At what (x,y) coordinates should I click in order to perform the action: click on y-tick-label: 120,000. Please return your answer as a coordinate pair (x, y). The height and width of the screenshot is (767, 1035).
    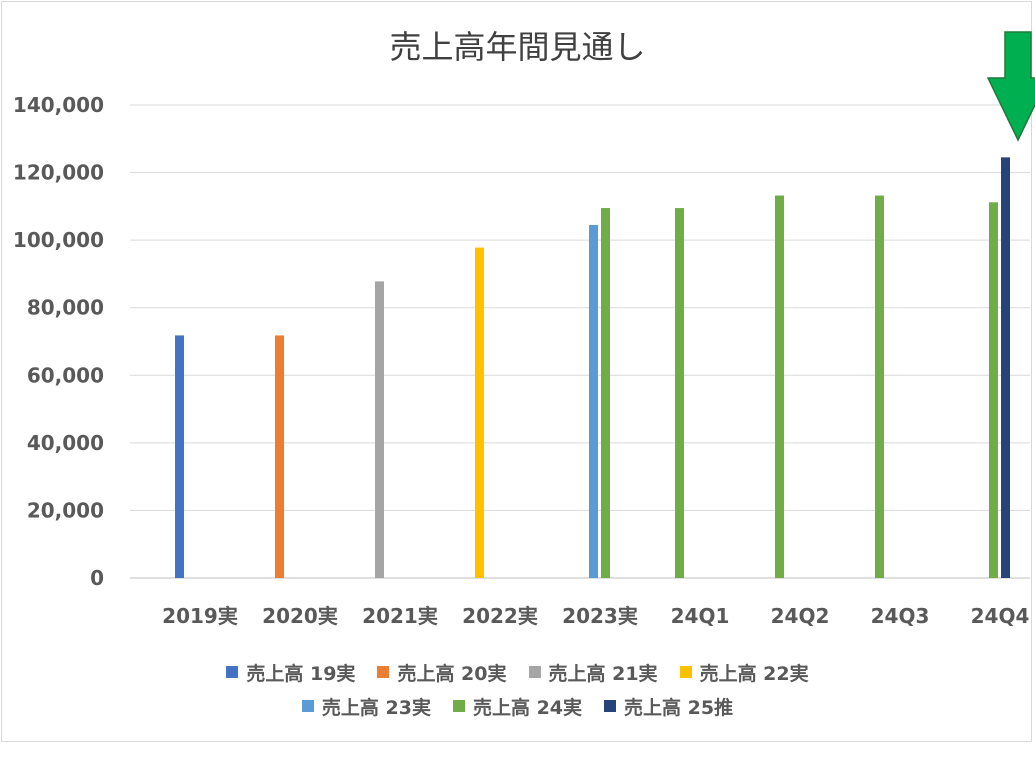
    Looking at the image, I should click on (58, 173).